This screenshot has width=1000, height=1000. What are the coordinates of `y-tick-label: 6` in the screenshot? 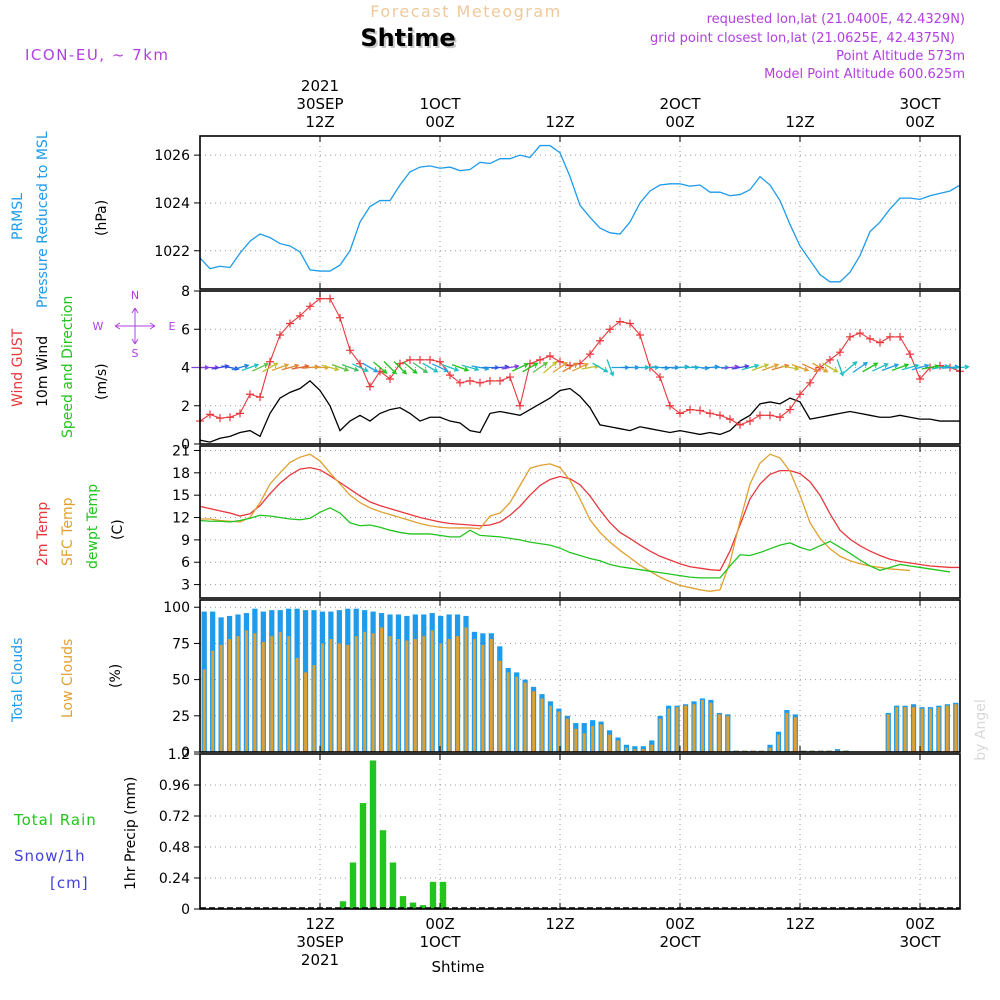 It's located at (185, 563).